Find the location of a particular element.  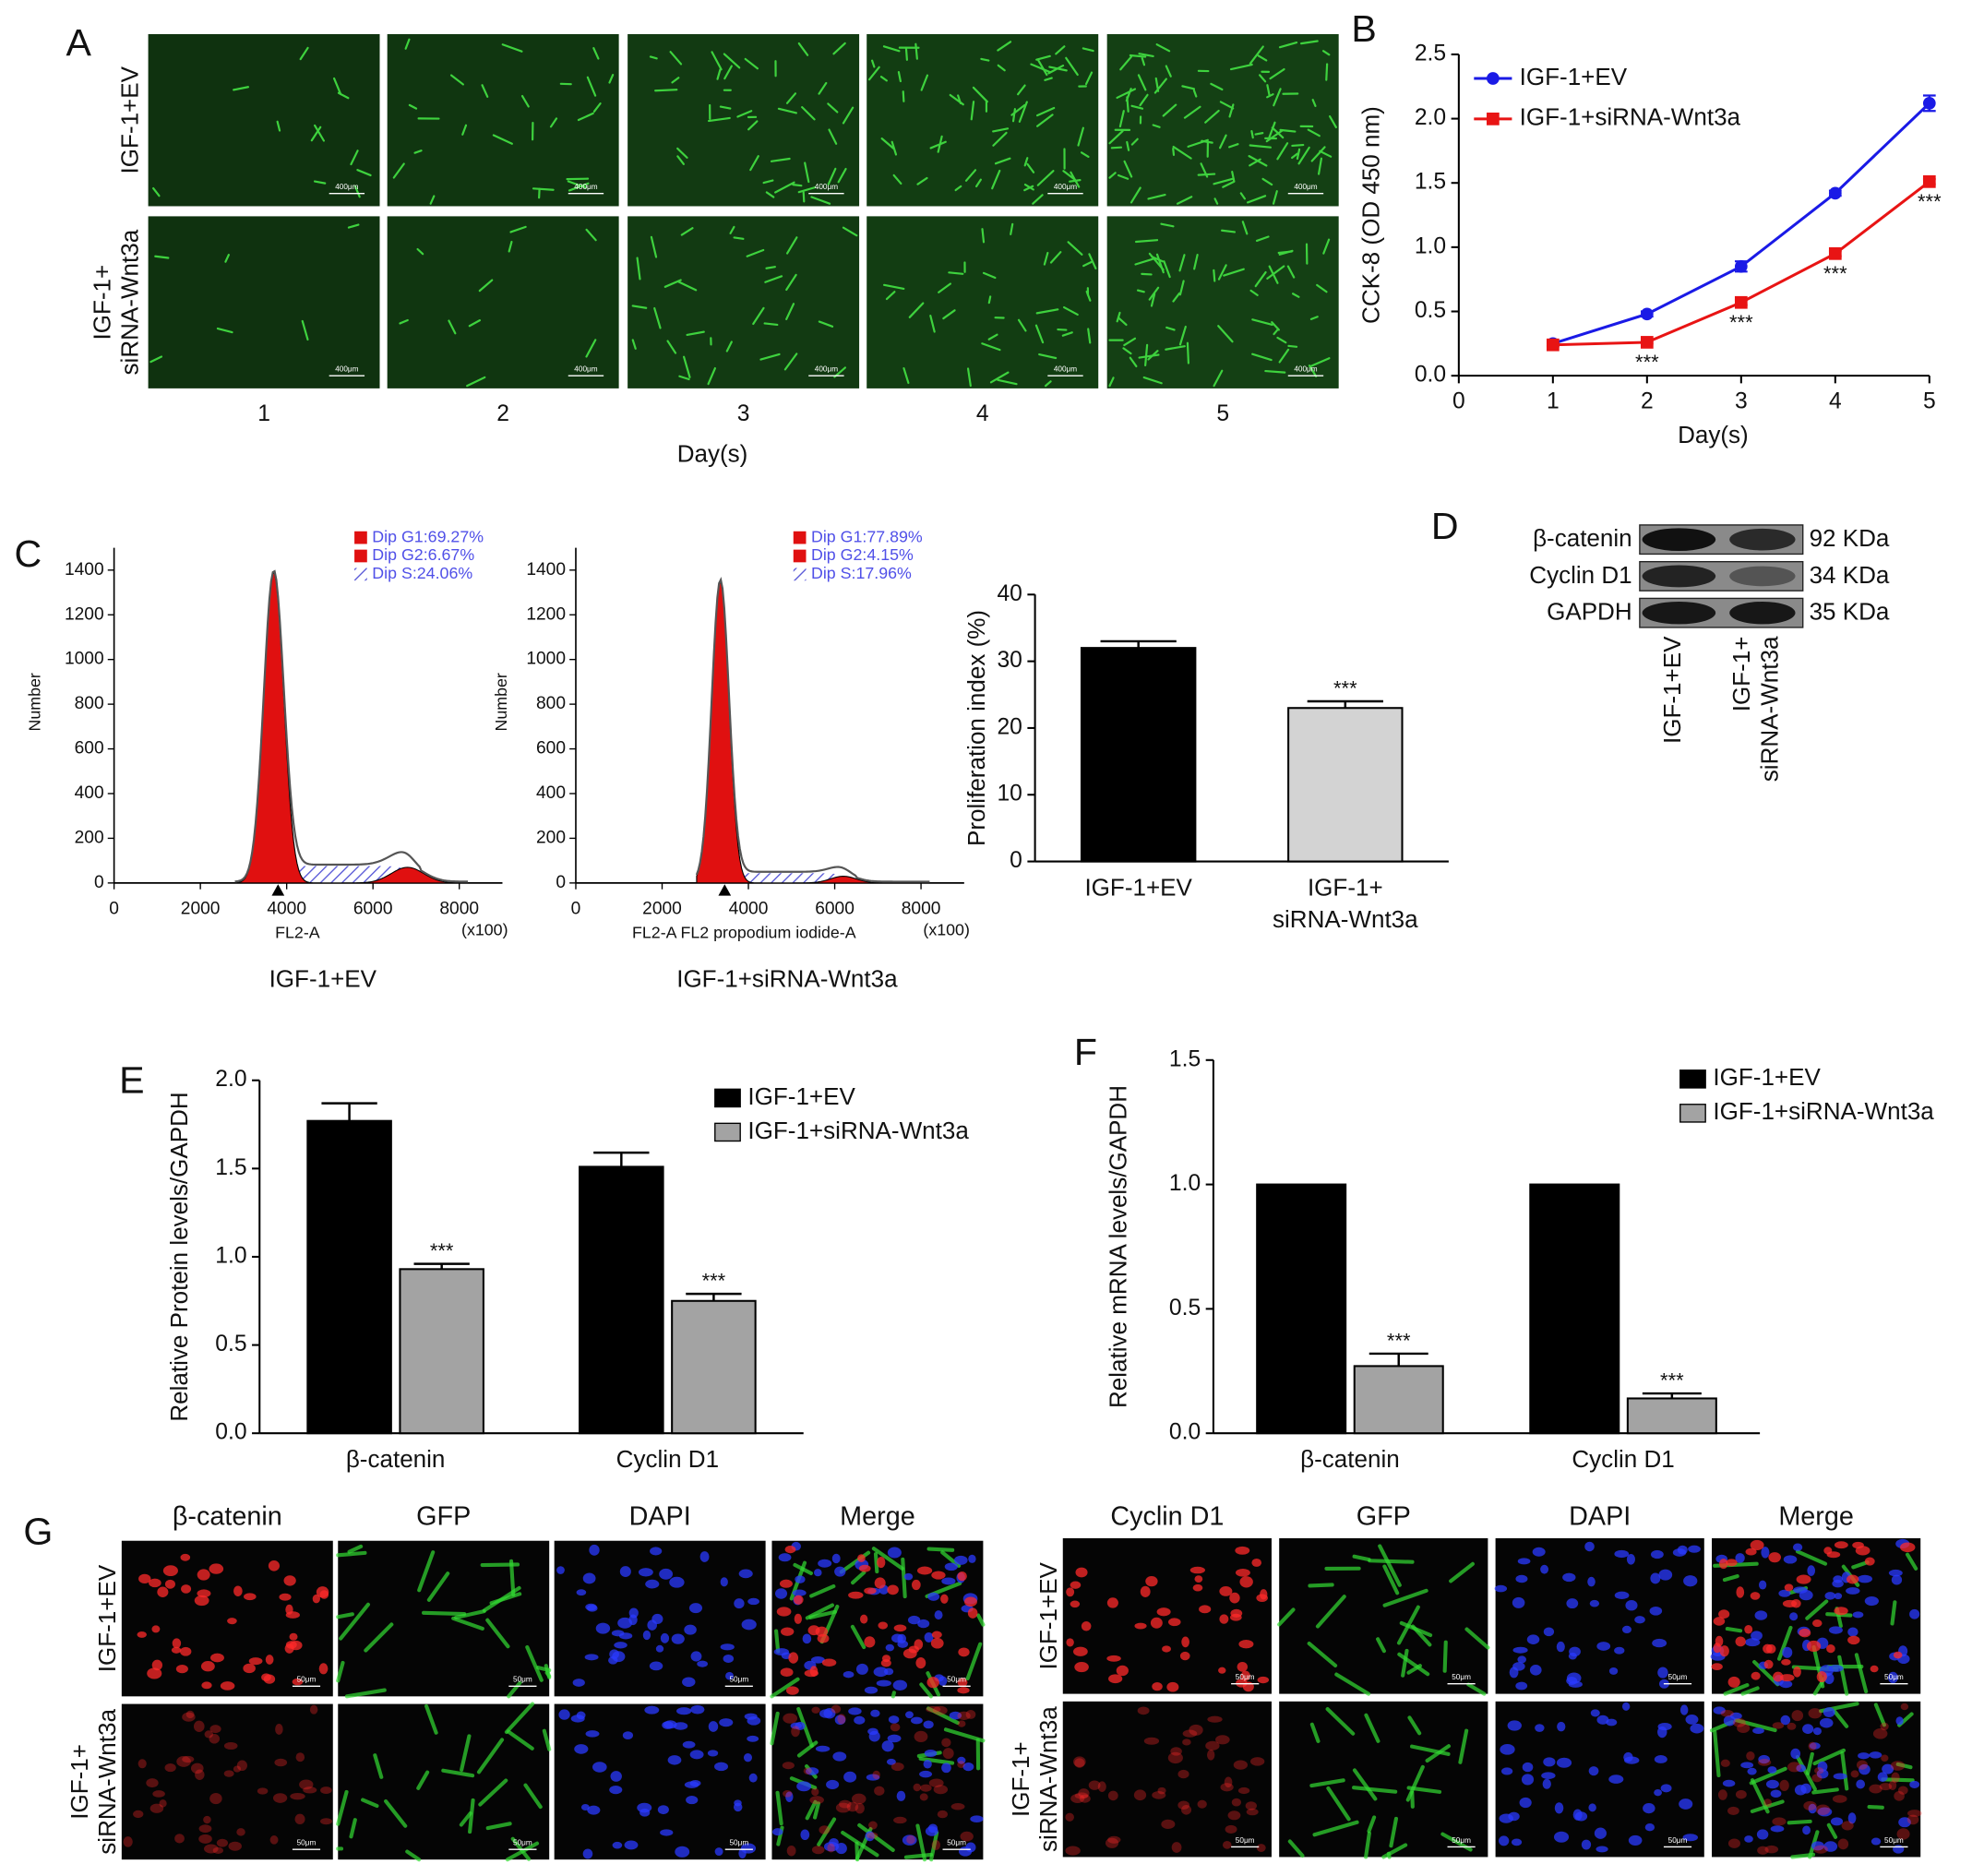

legend-swatch is located at coordinates (1693, 1079).